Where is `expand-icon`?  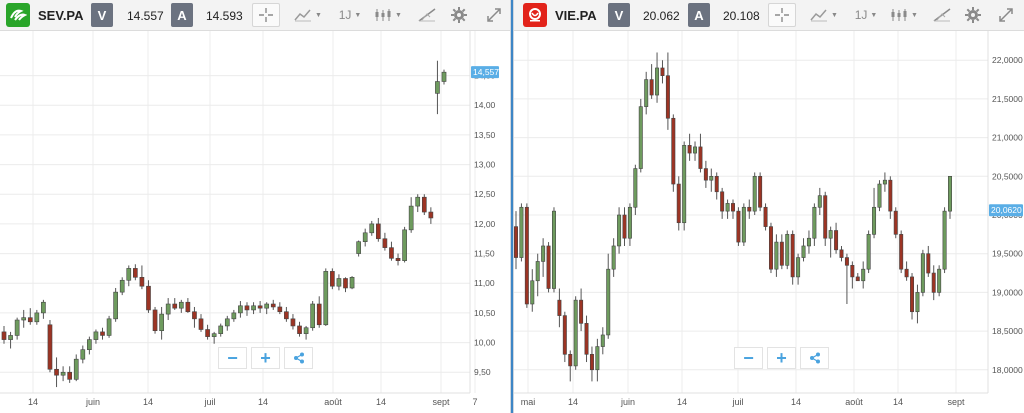 expand-icon is located at coordinates (1006, 15).